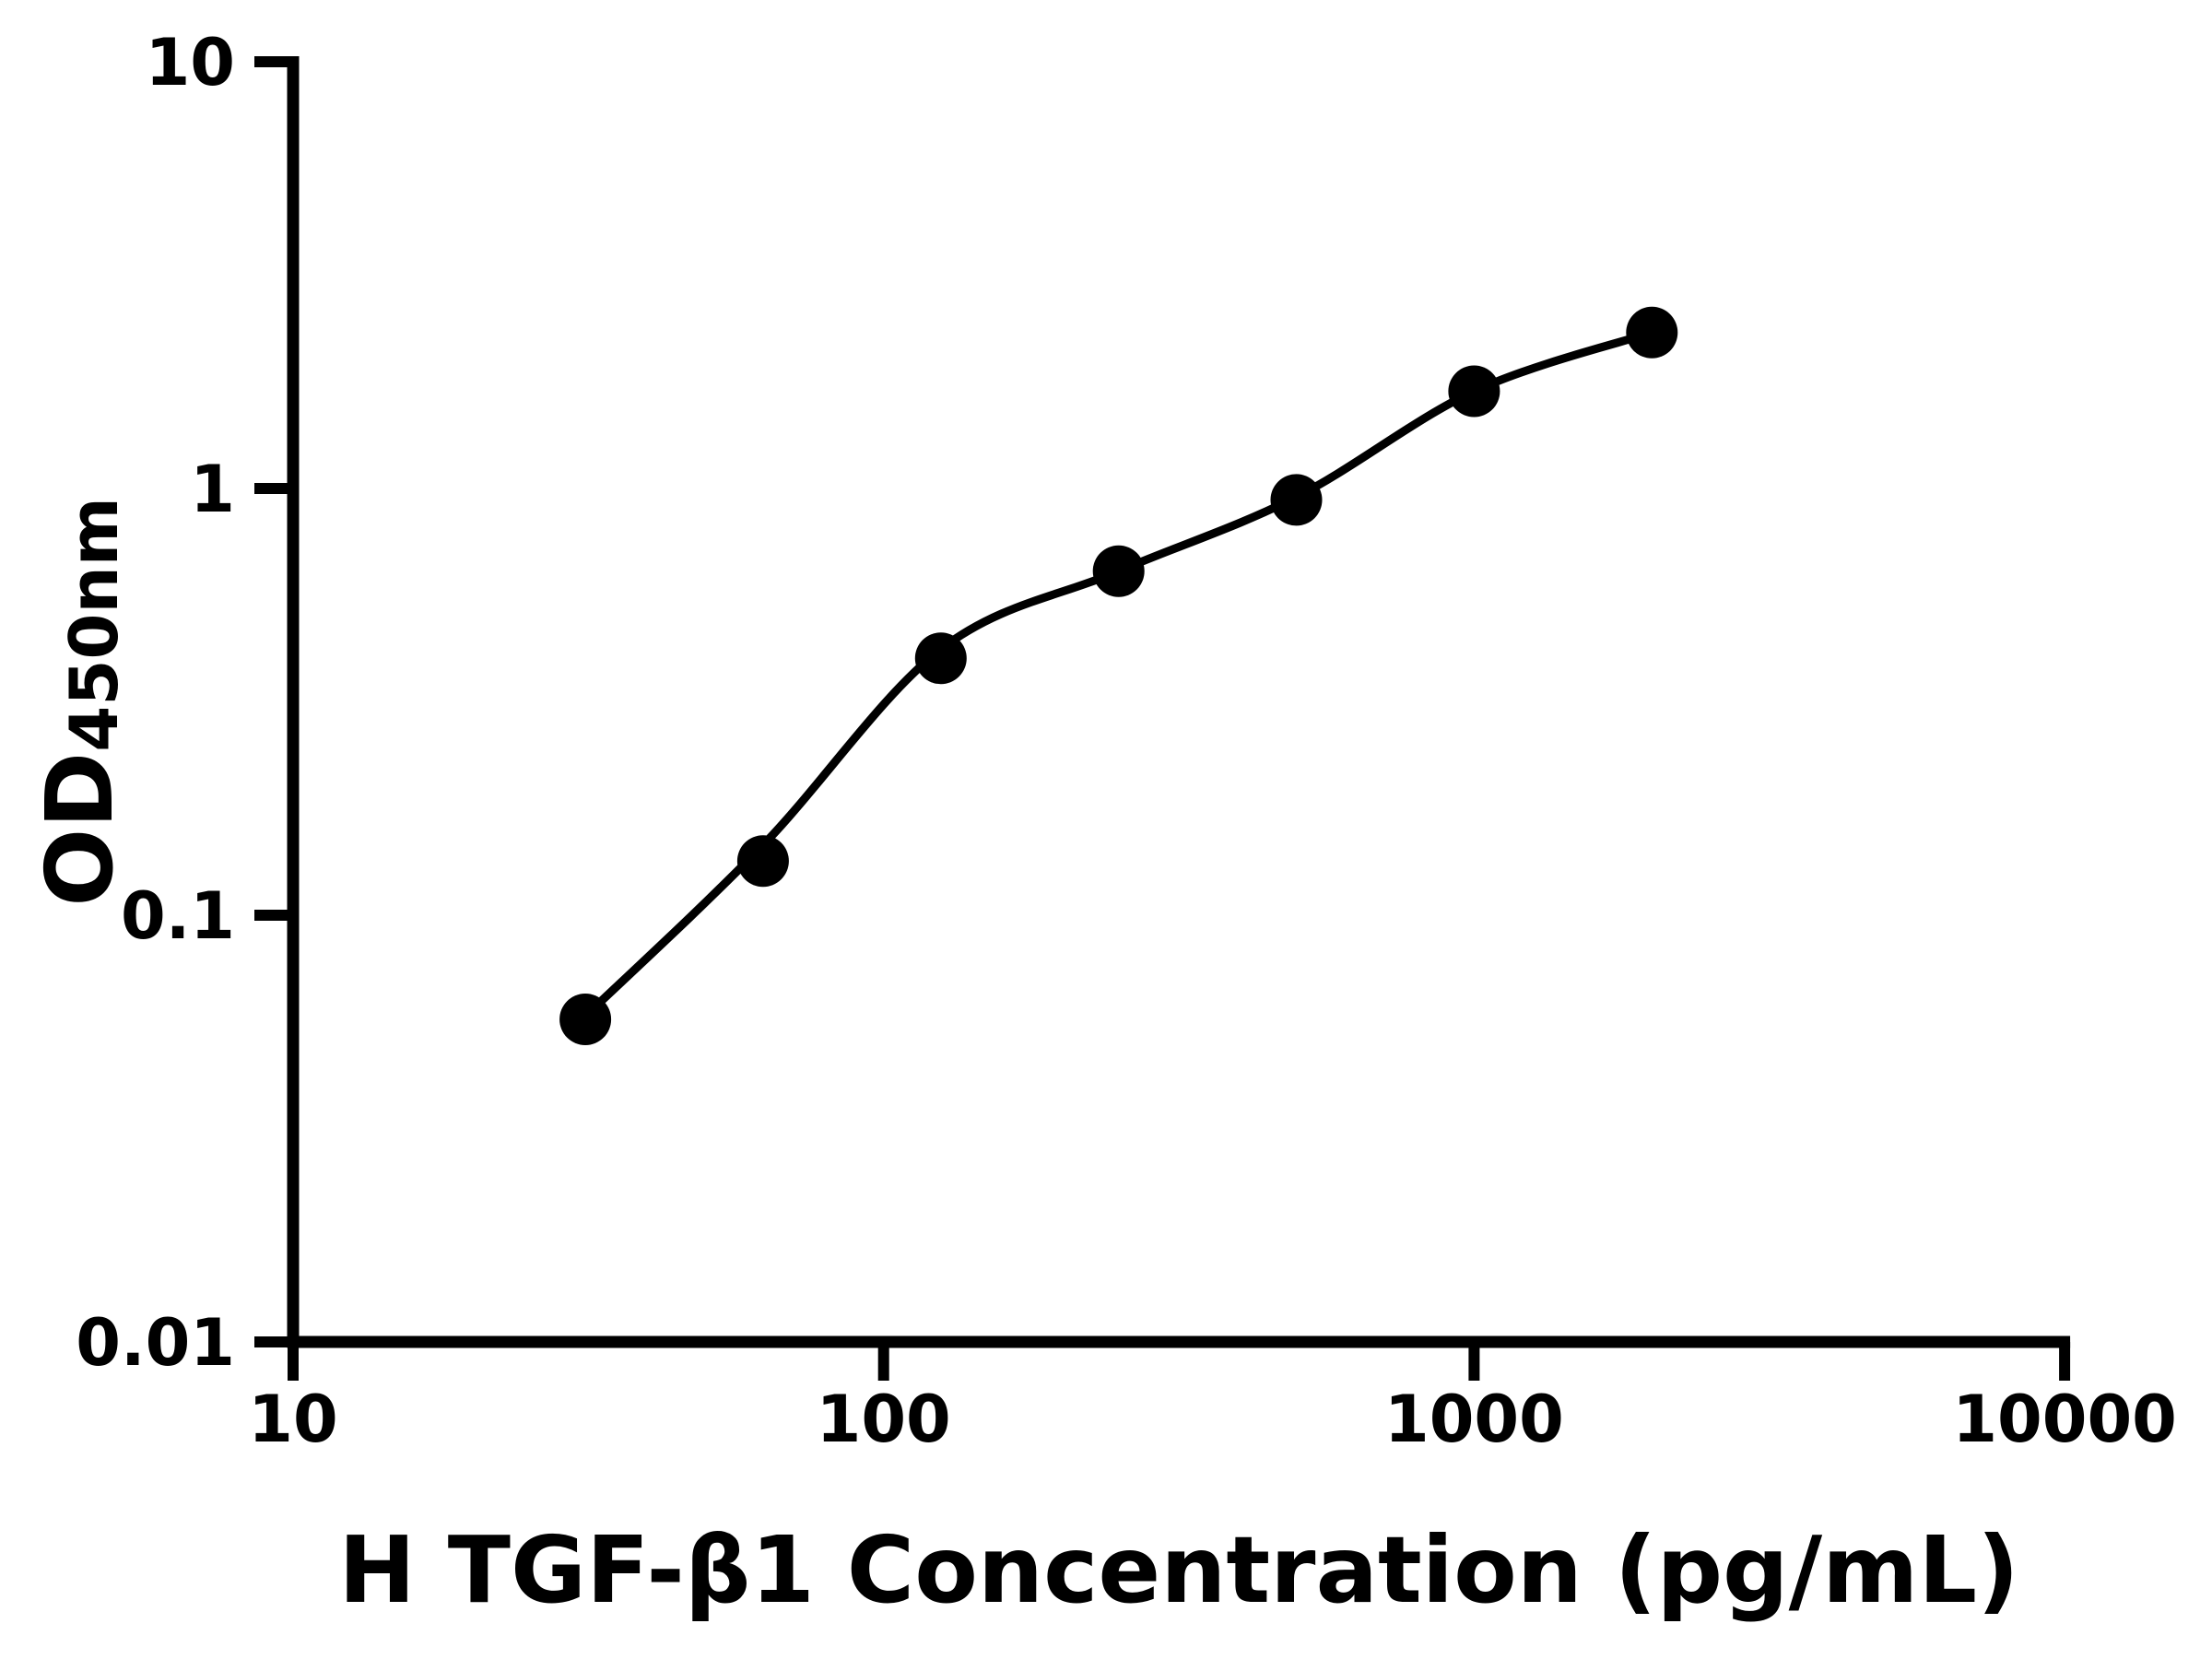 This screenshot has height=1659, width=2212. I want to click on y-axis-title-main: OD, so click(80, 829).